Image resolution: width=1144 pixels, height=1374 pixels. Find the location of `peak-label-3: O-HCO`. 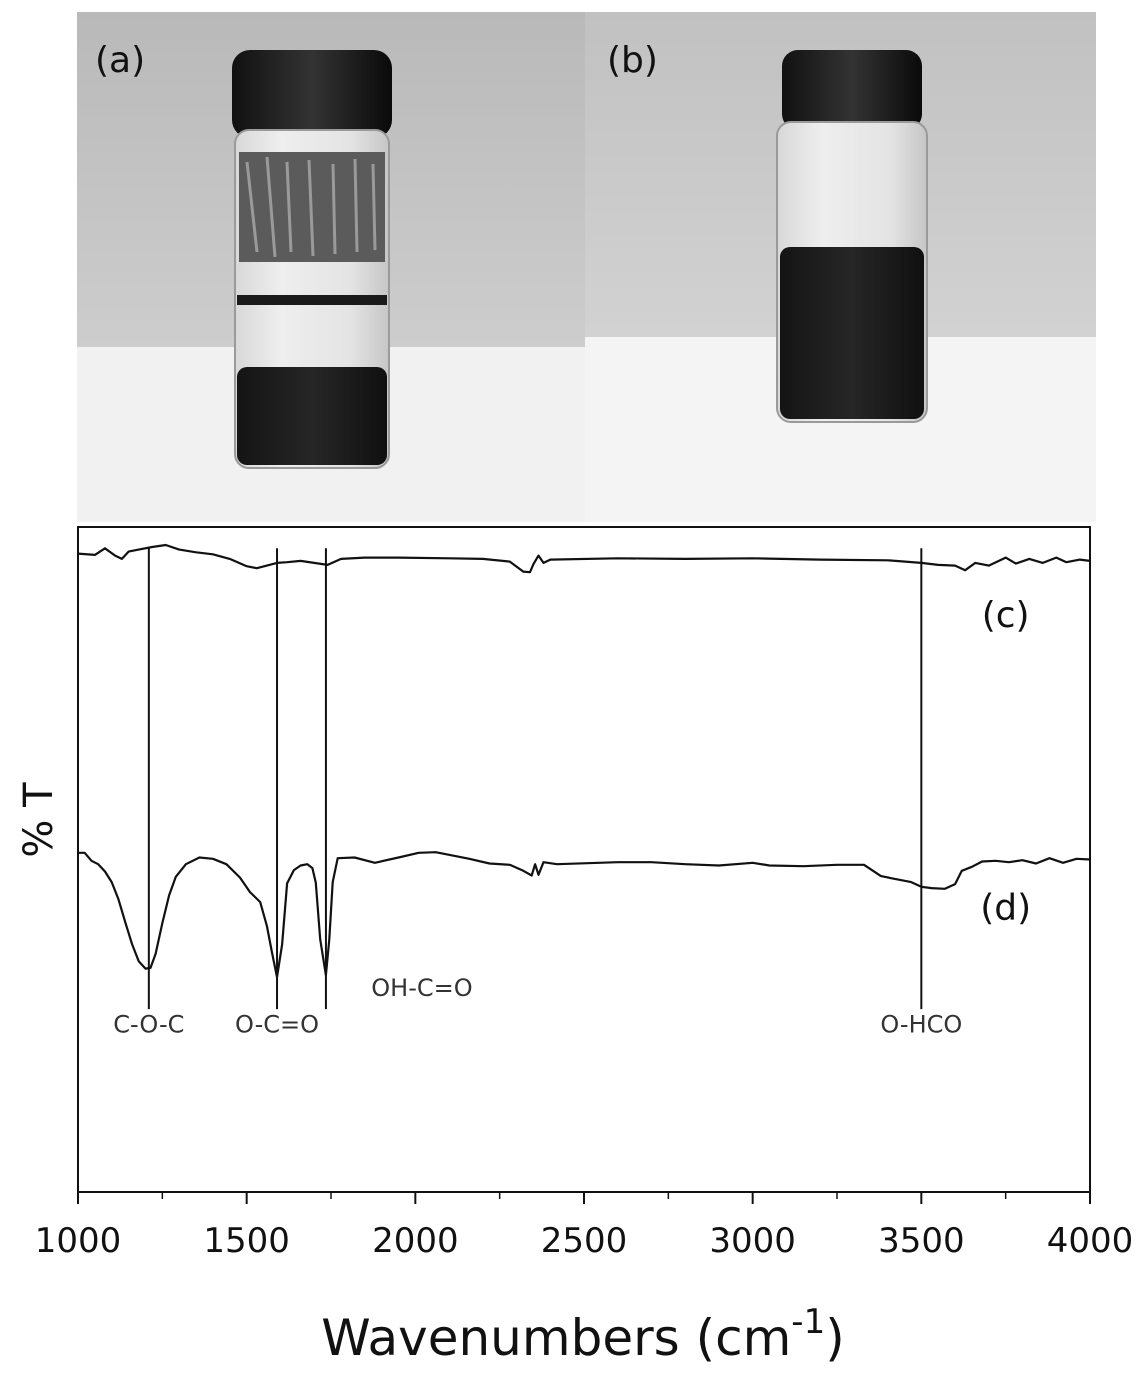

peak-label-3: O-HCO is located at coordinates (921, 1024).